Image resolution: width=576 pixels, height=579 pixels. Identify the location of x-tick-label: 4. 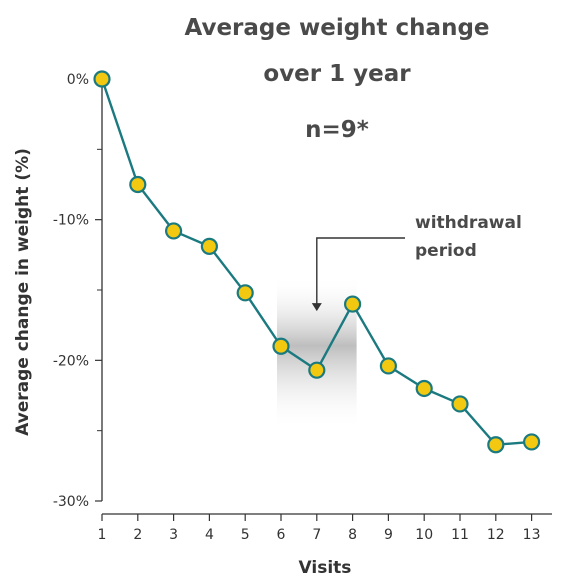
(209, 535).